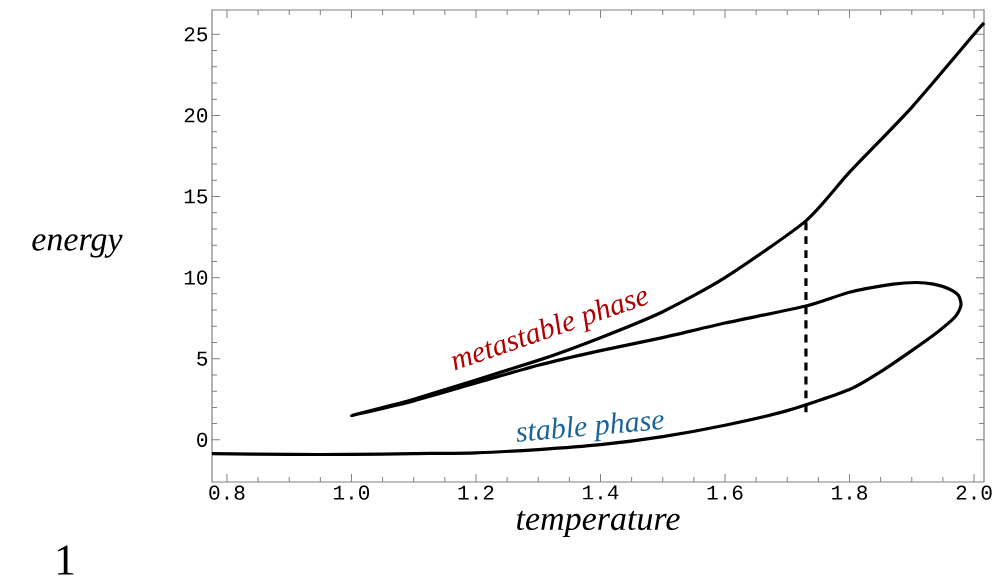  What do you see at coordinates (202, 358) in the screenshot?
I see `y-tick-label: 5` at bounding box center [202, 358].